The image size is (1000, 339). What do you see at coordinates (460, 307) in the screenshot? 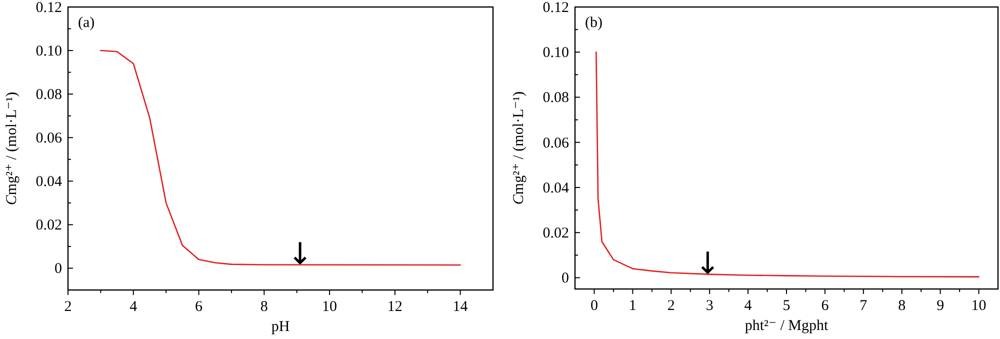
I see `x-tick-label: 14` at bounding box center [460, 307].